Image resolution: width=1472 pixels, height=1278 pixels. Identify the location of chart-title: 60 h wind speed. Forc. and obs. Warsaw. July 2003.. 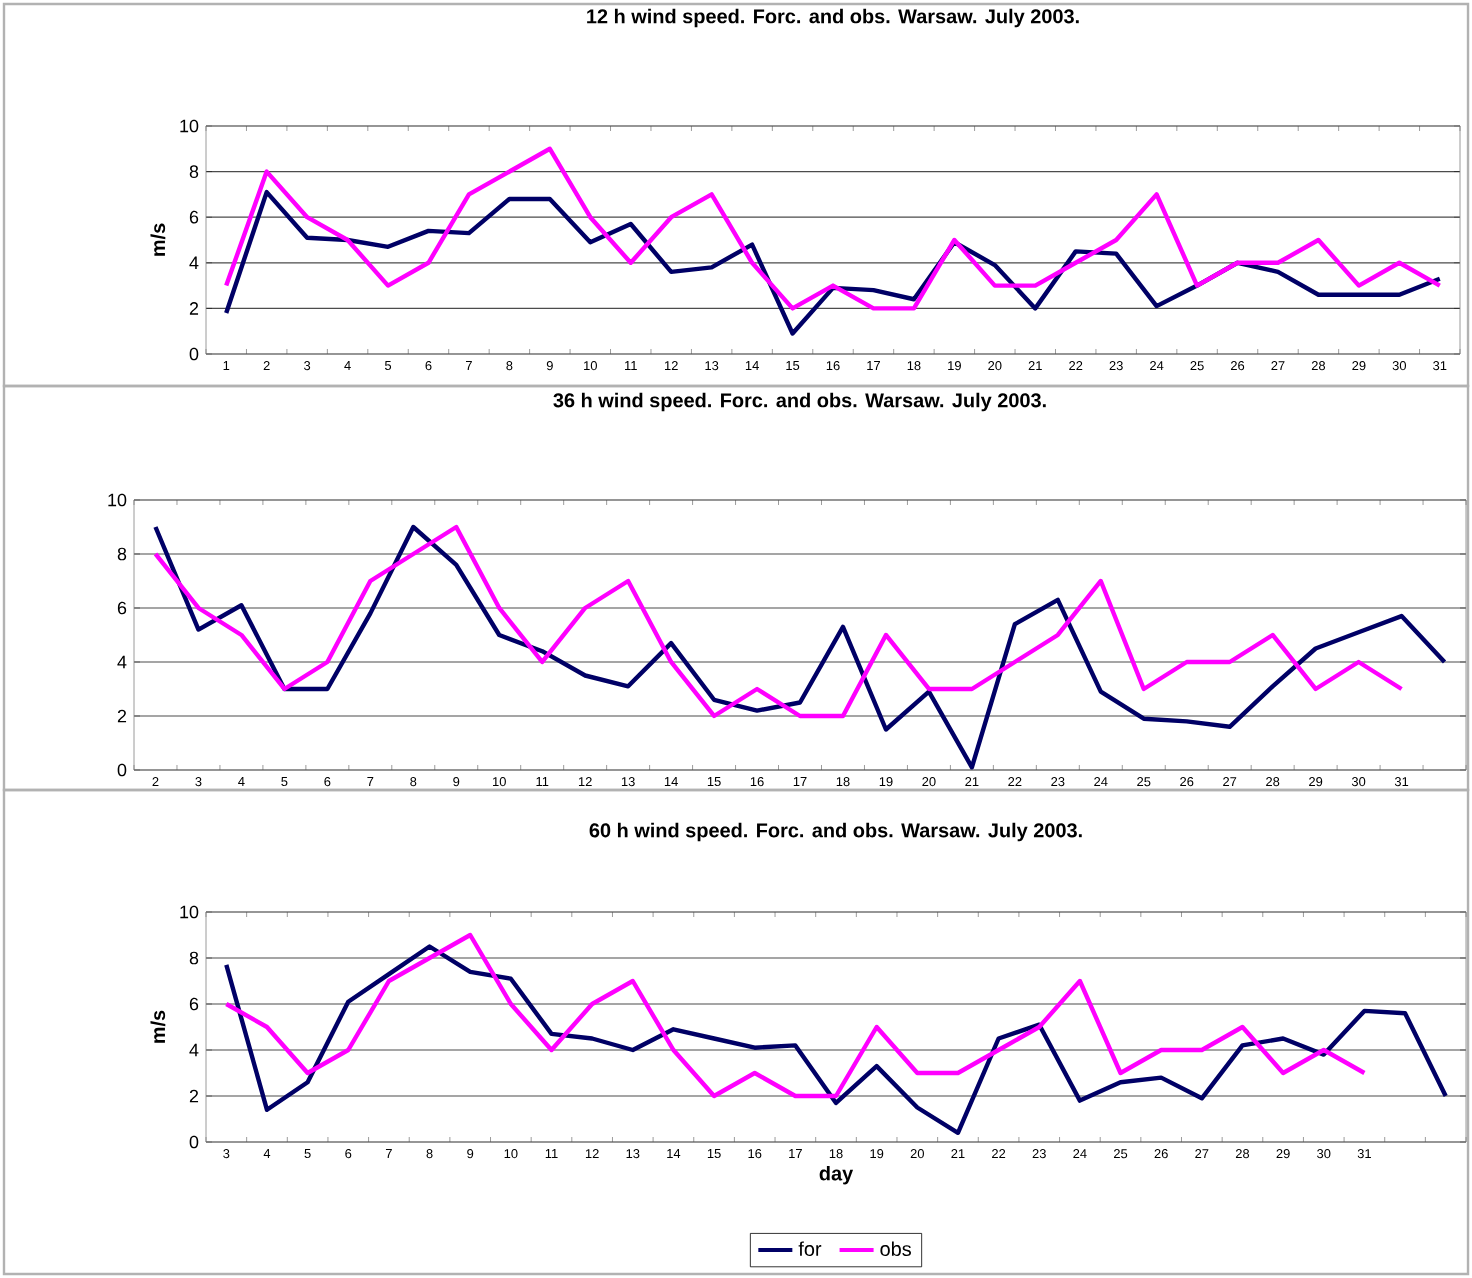
(835, 832).